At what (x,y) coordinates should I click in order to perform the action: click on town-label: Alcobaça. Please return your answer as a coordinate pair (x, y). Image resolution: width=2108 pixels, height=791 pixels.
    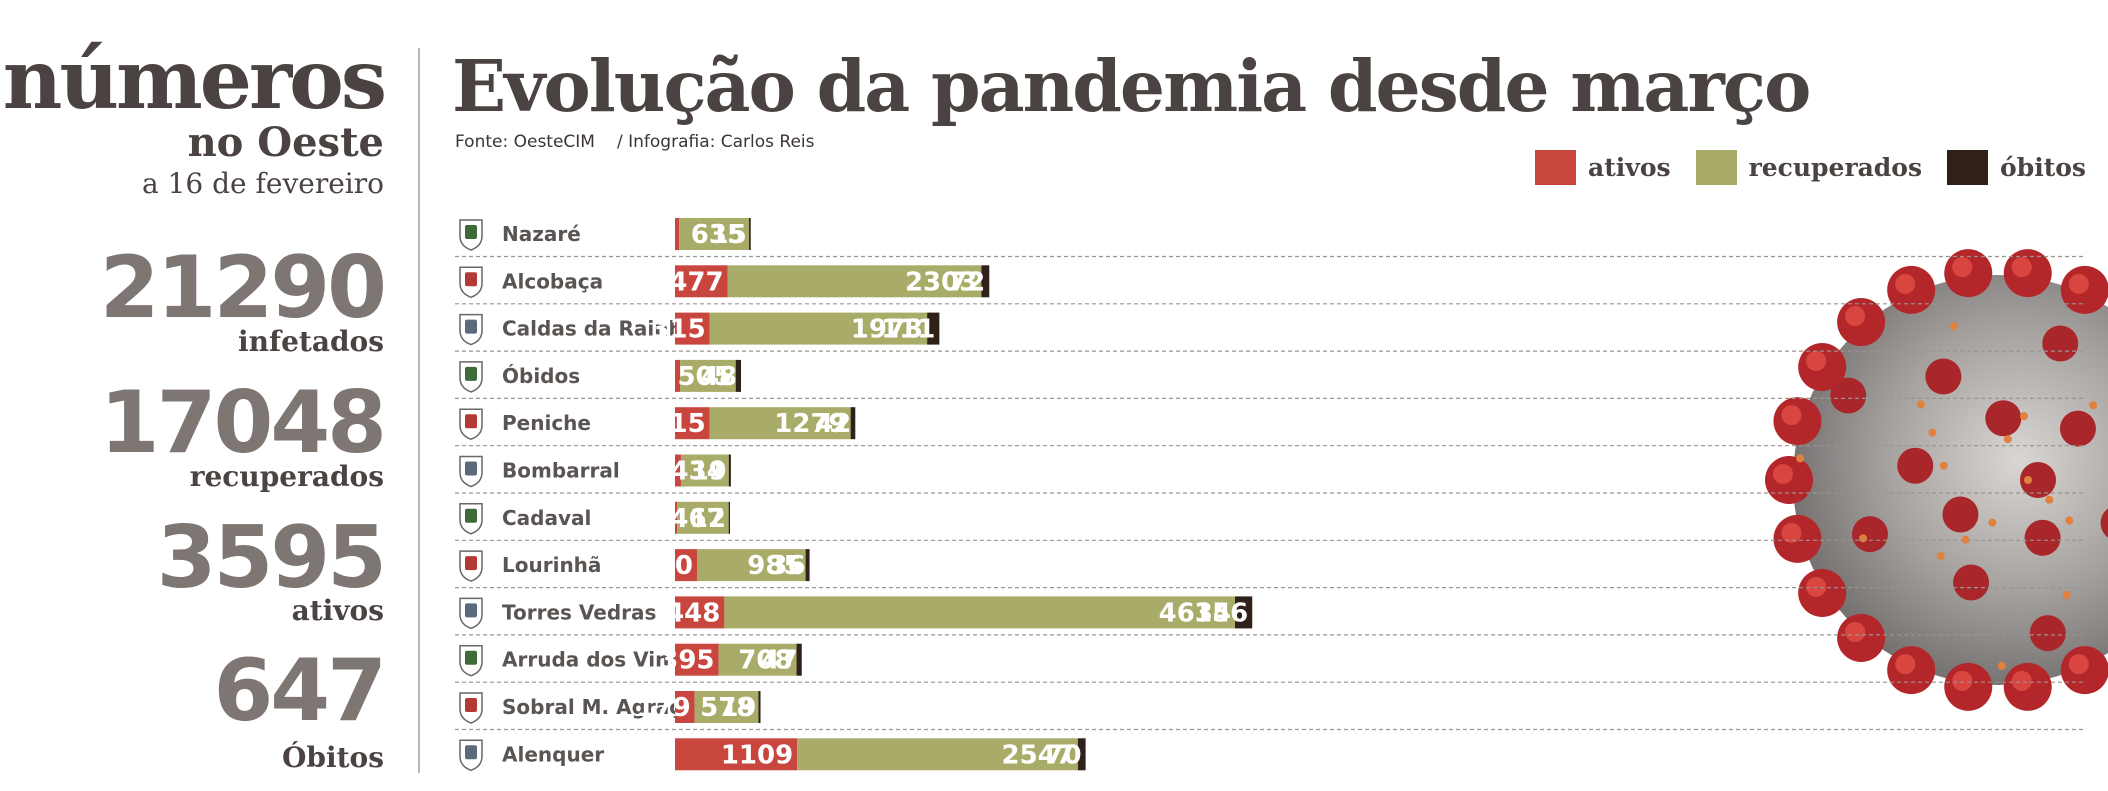
    Looking at the image, I should click on (552, 281).